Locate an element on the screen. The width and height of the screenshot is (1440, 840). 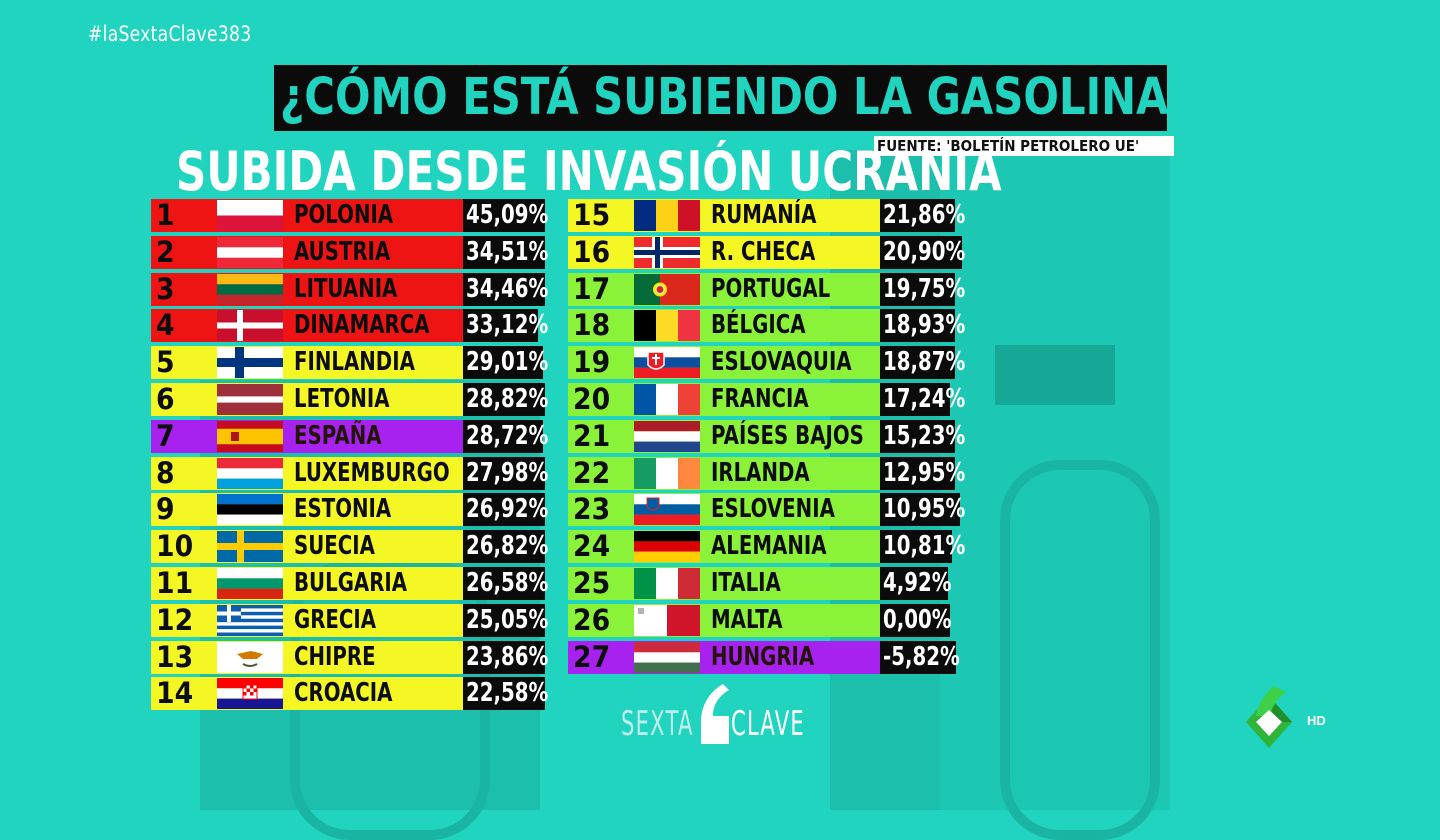
estonia-flag-icon is located at coordinates (250, 510).